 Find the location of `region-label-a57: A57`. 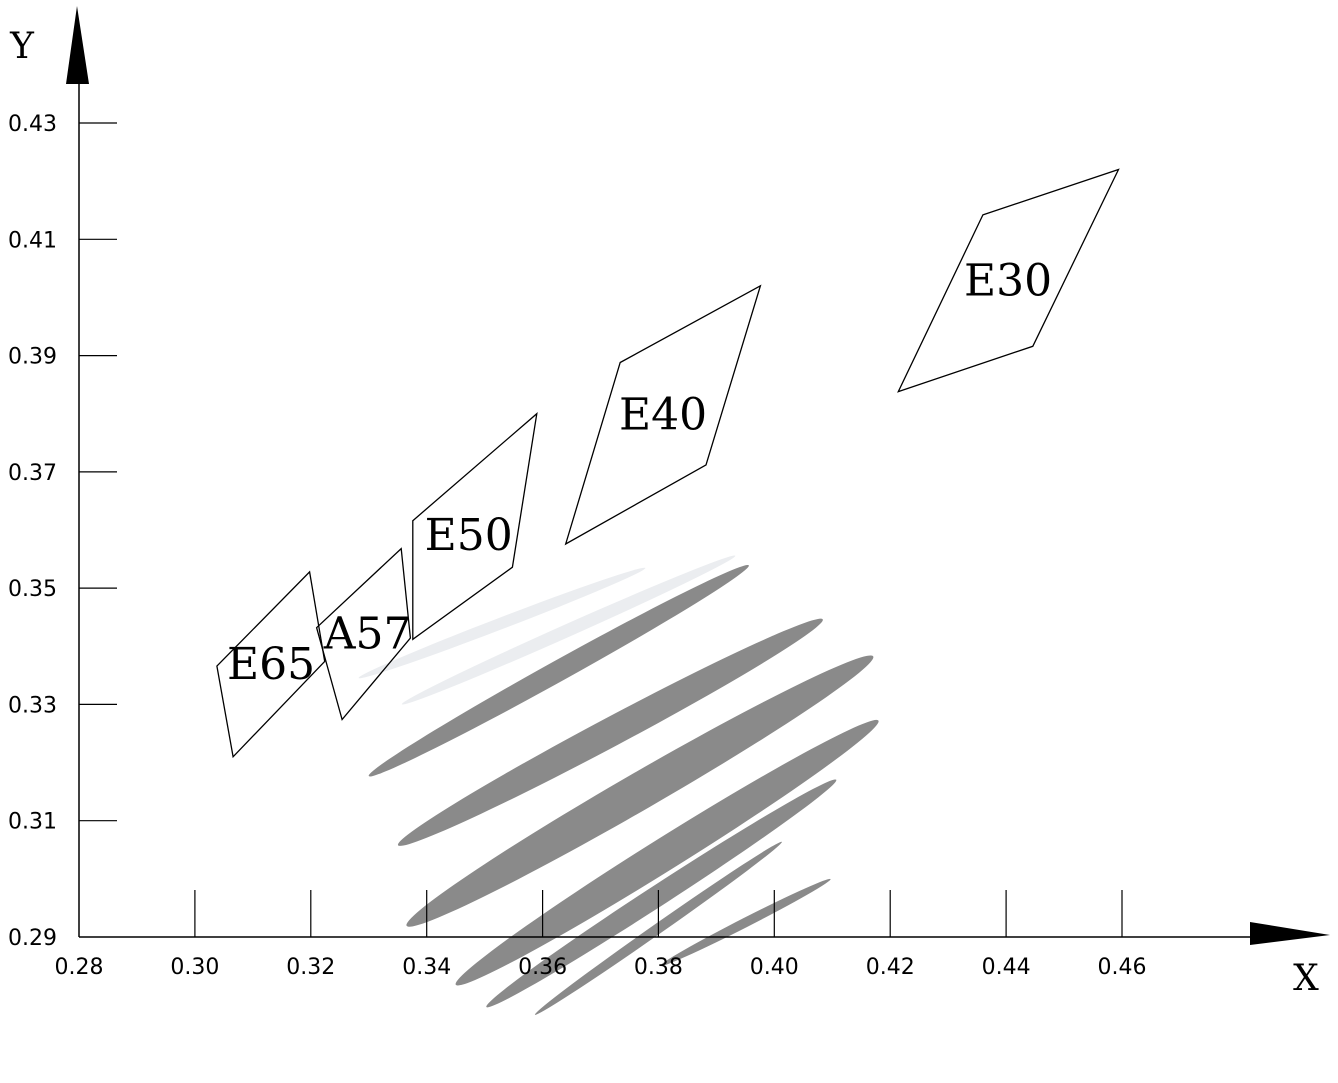

region-label-a57: A57 is located at coordinates (367, 634).